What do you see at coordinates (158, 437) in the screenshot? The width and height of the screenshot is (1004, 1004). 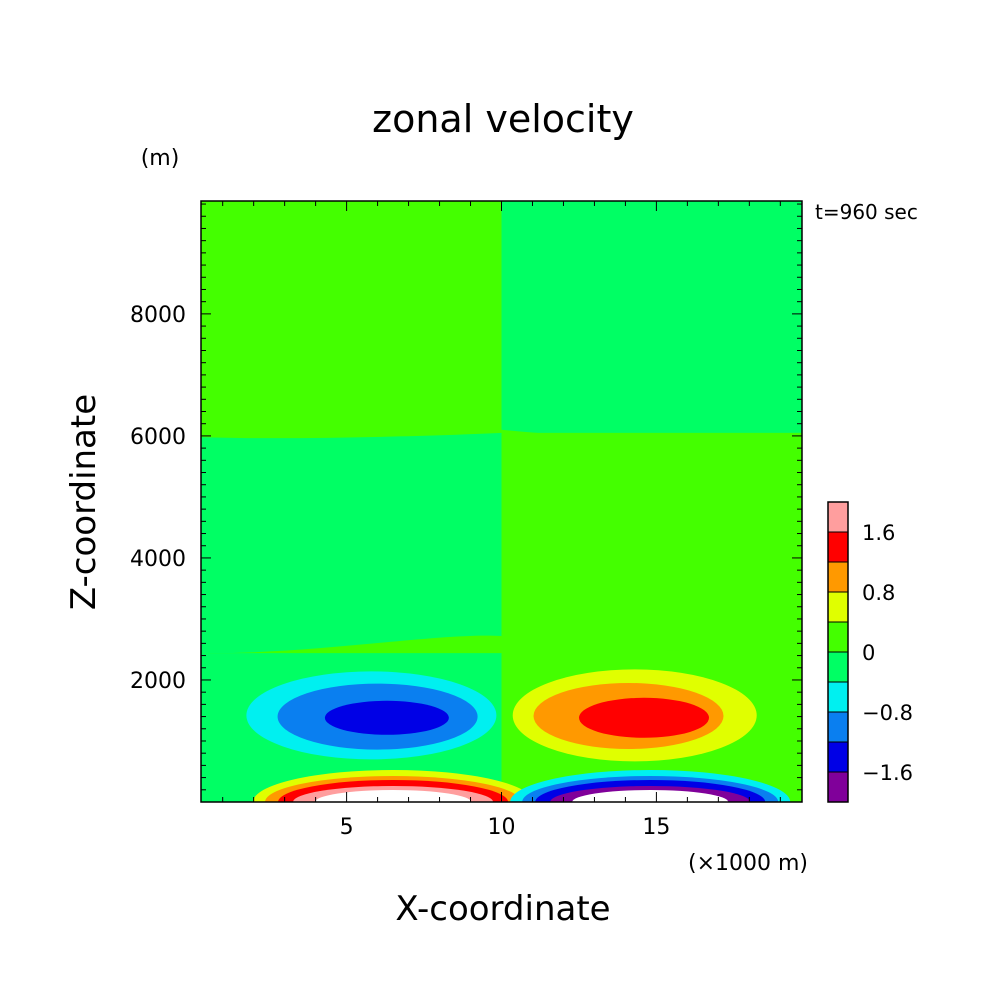 I see `y-tick-label: 6000` at bounding box center [158, 437].